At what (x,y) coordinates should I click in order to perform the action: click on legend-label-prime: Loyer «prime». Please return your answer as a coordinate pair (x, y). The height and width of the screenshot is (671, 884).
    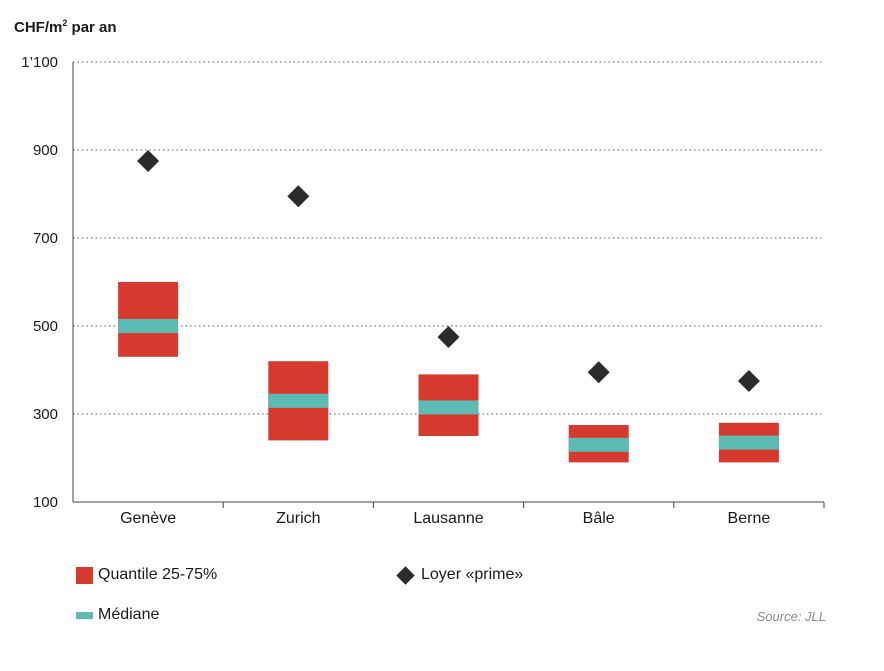
    Looking at the image, I should click on (472, 574).